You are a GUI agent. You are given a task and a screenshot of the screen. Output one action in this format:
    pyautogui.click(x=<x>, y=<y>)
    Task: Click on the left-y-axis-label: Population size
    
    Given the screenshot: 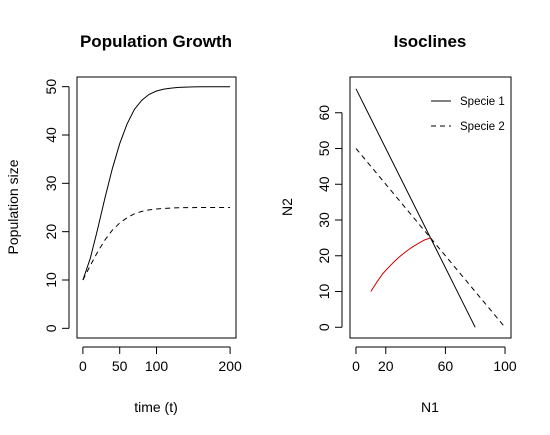 What is the action you would take?
    pyautogui.click(x=13, y=206)
    